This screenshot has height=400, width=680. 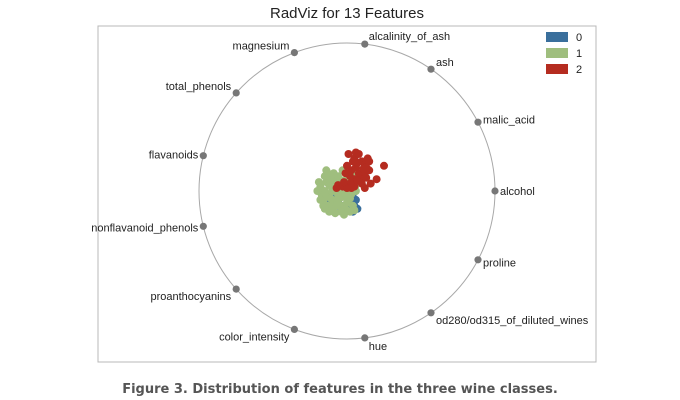 What do you see at coordinates (517, 192) in the screenshot?
I see `anchor-label: alcohol` at bounding box center [517, 192].